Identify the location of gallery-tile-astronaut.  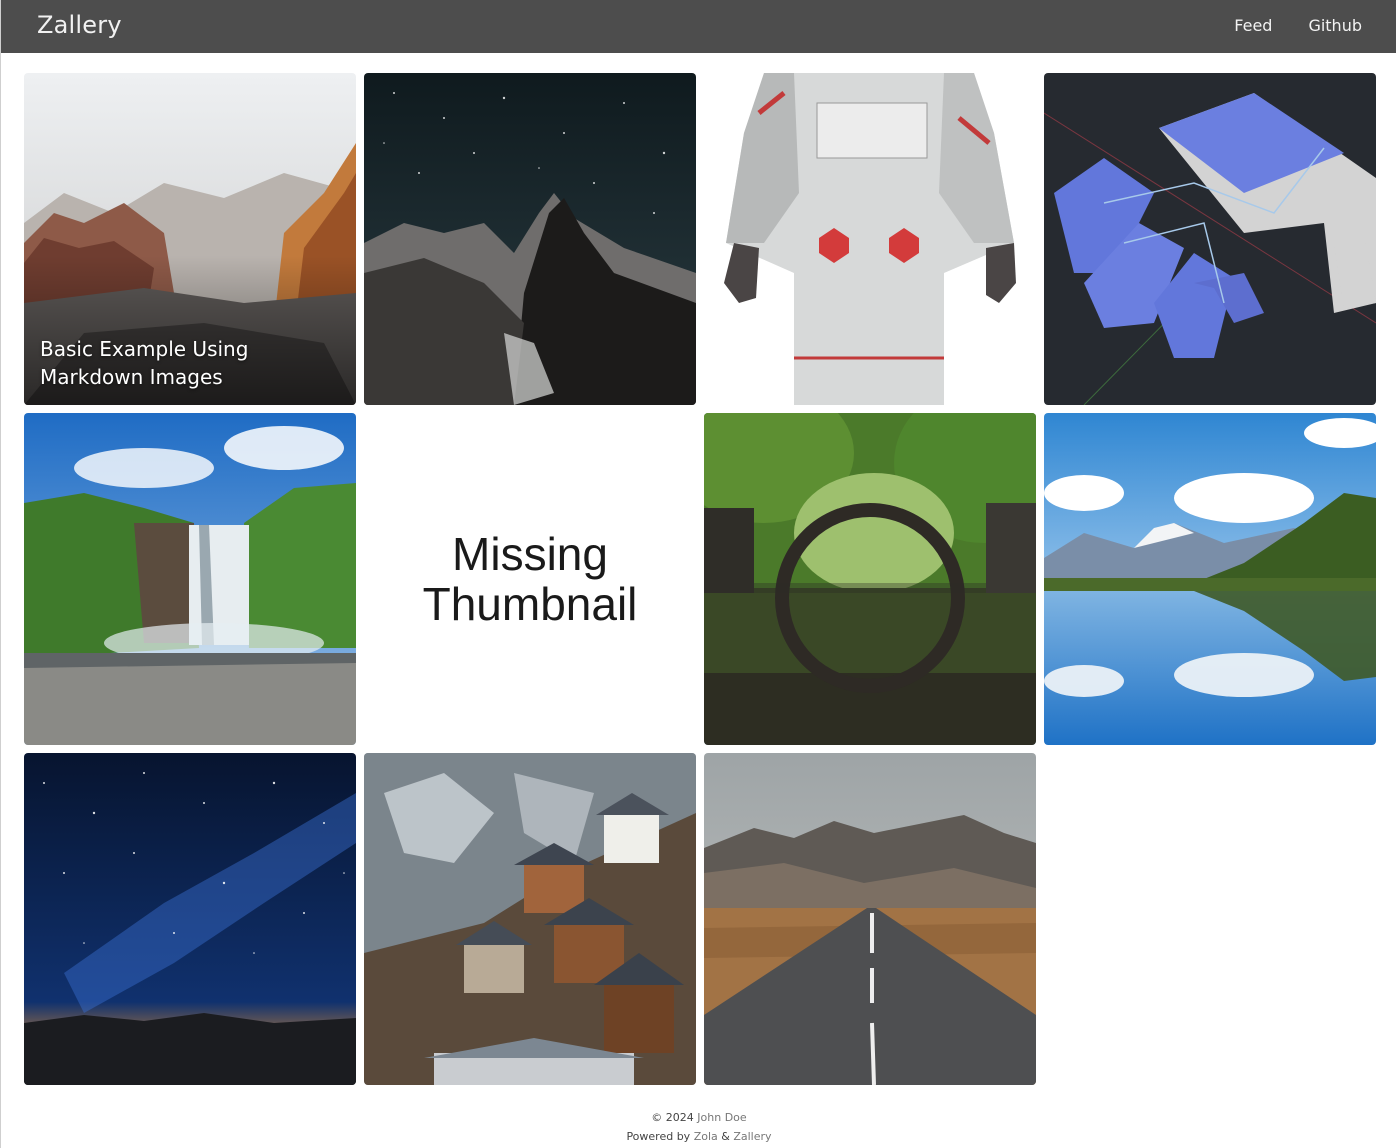
(870, 239).